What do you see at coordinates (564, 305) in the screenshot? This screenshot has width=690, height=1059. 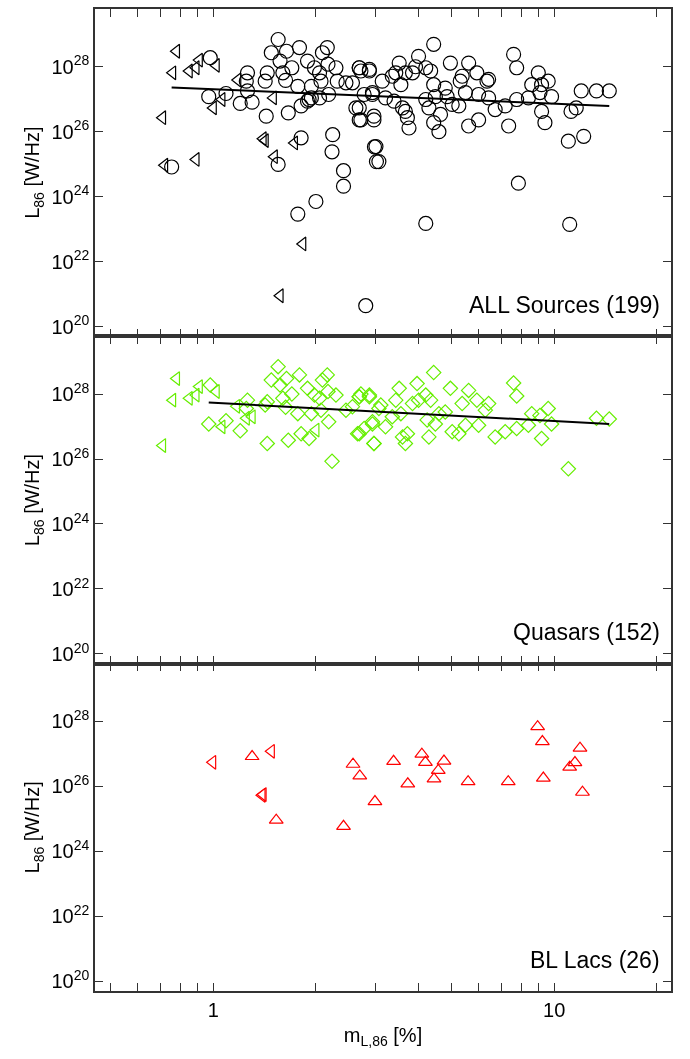 I see `annotation: ALL Sources (199)` at bounding box center [564, 305].